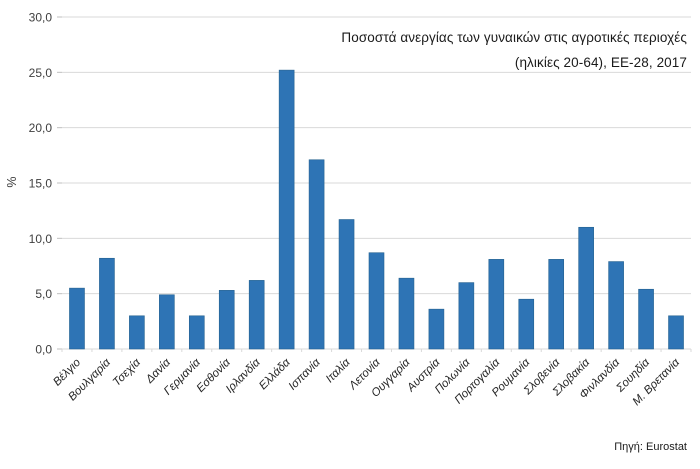 The image size is (700, 469). What do you see at coordinates (305, 374) in the screenshot?
I see `x-category-label: Ισπανία` at bounding box center [305, 374].